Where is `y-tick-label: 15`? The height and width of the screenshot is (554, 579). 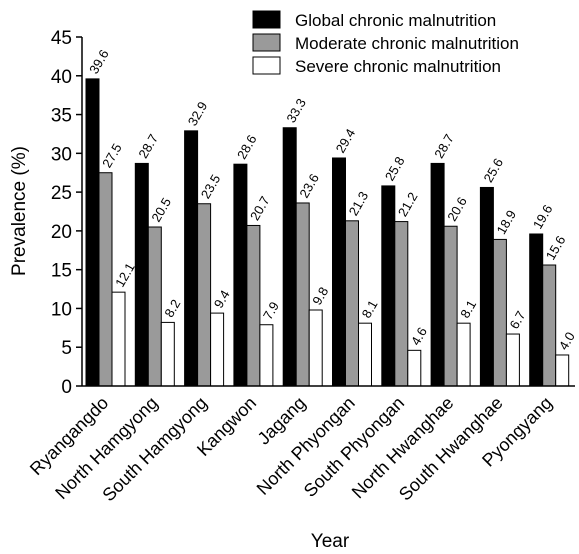 y-tick-label: 15 is located at coordinates (61, 271).